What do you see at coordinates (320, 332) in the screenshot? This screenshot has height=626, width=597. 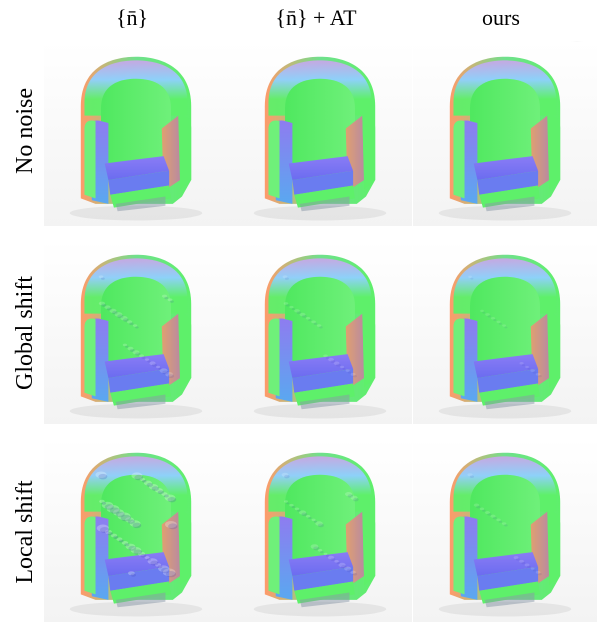 I see `armchair-render-r2-c2` at bounding box center [320, 332].